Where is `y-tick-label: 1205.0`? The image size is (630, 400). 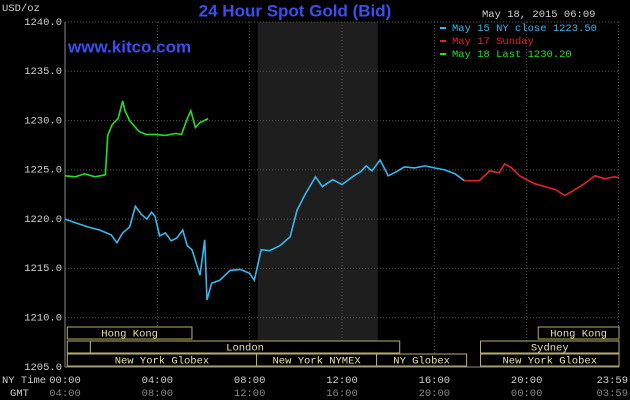 y-tick-label: 1205.0 is located at coordinates (43, 368).